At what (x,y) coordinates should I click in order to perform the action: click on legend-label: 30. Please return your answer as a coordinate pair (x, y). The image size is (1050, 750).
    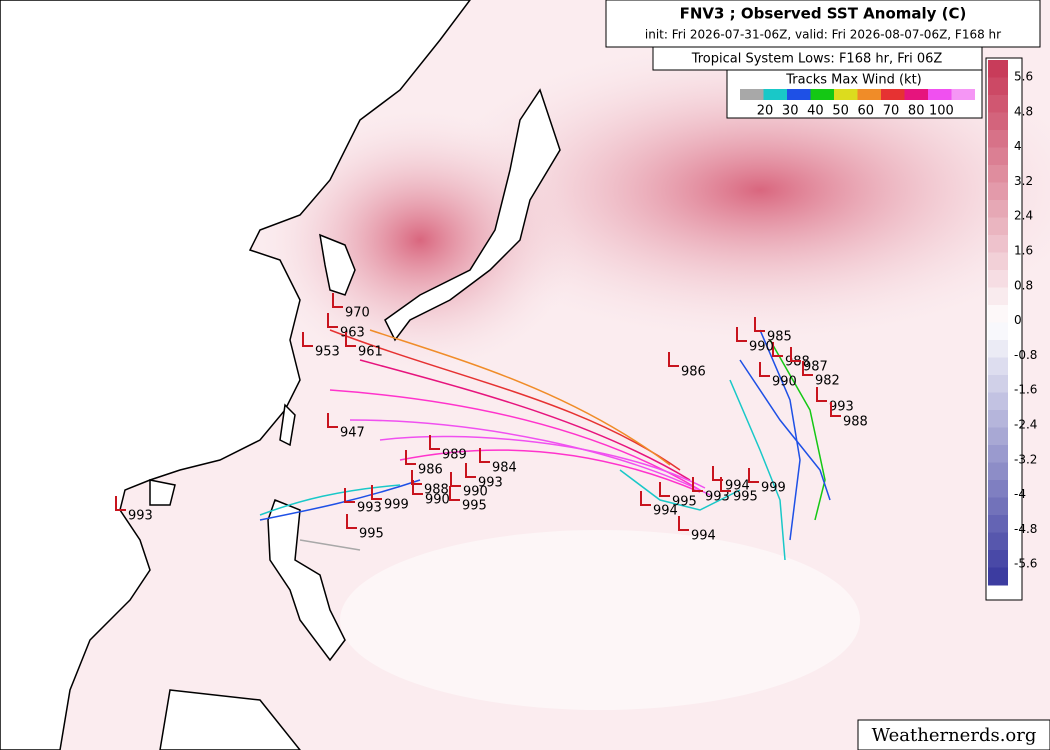
    Looking at the image, I should click on (790, 111).